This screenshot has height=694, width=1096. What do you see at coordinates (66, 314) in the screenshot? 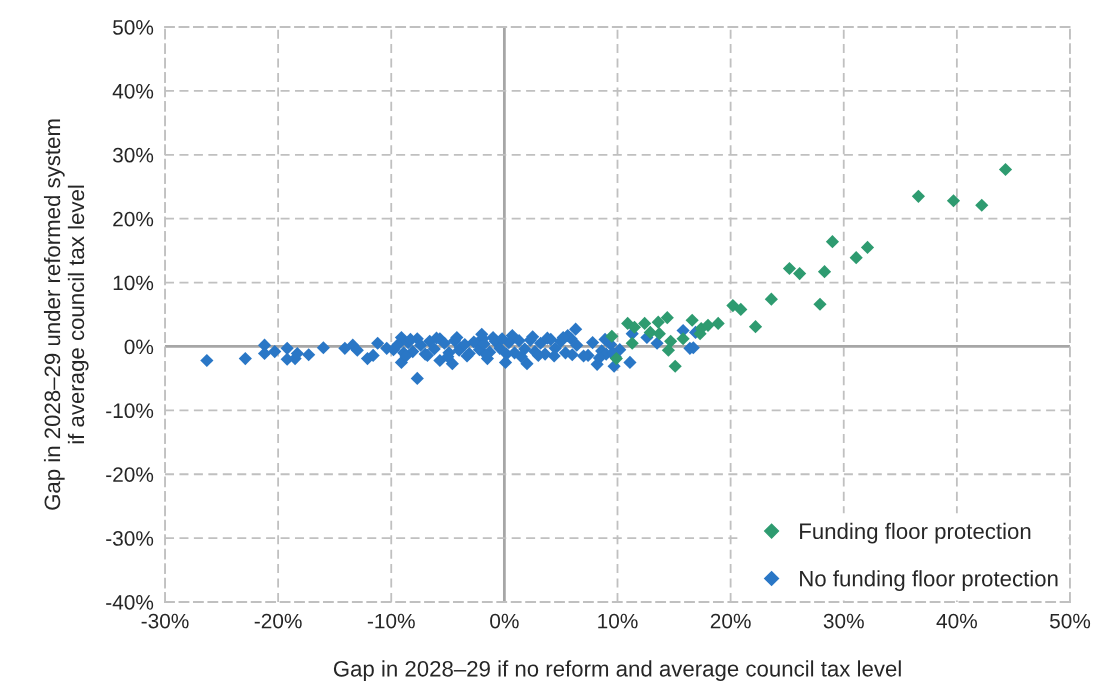
I see `y-axis-title: Gap in 2028–29 under reformed system if average council tax level` at bounding box center [66, 314].